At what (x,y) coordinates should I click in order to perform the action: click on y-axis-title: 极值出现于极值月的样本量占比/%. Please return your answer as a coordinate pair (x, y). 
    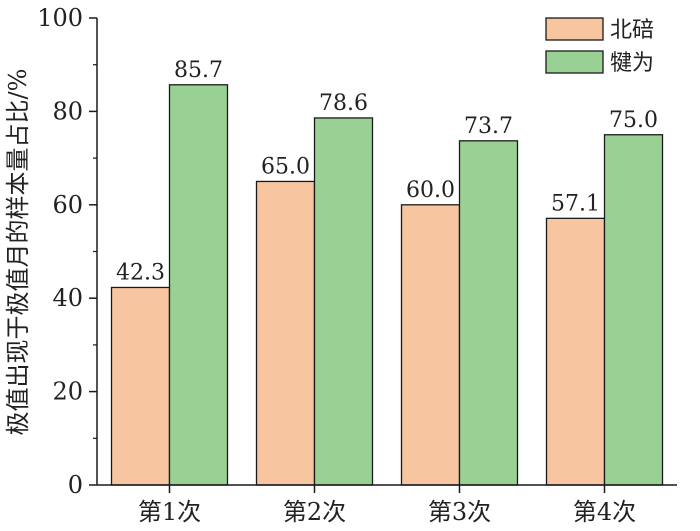
    Looking at the image, I should click on (18, 252).